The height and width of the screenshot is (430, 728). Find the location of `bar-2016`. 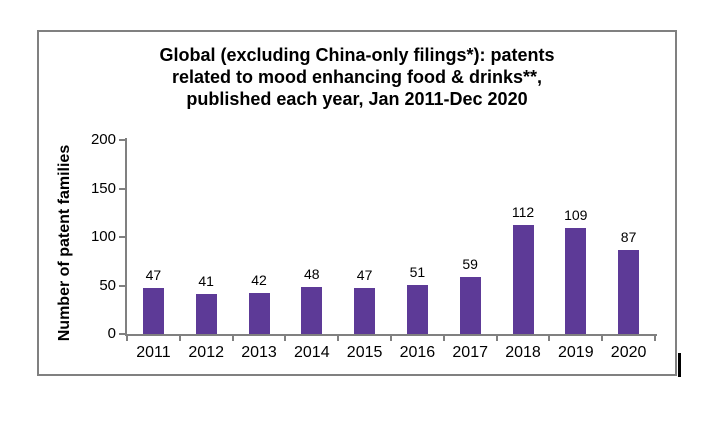

bar-2016 is located at coordinates (417, 309).